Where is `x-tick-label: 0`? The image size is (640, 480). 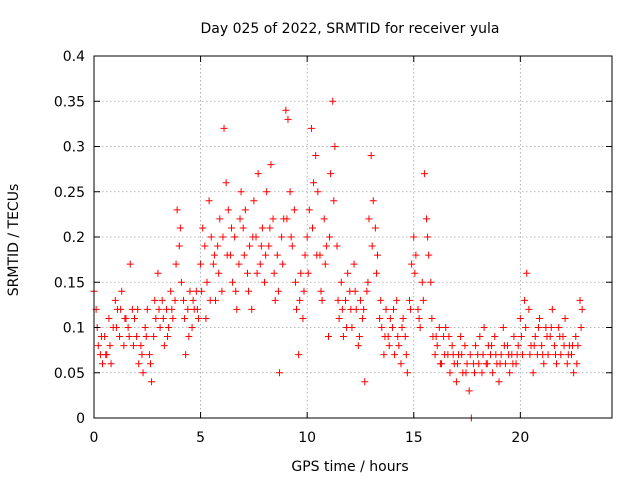 x-tick-label: 0 is located at coordinates (94, 438).